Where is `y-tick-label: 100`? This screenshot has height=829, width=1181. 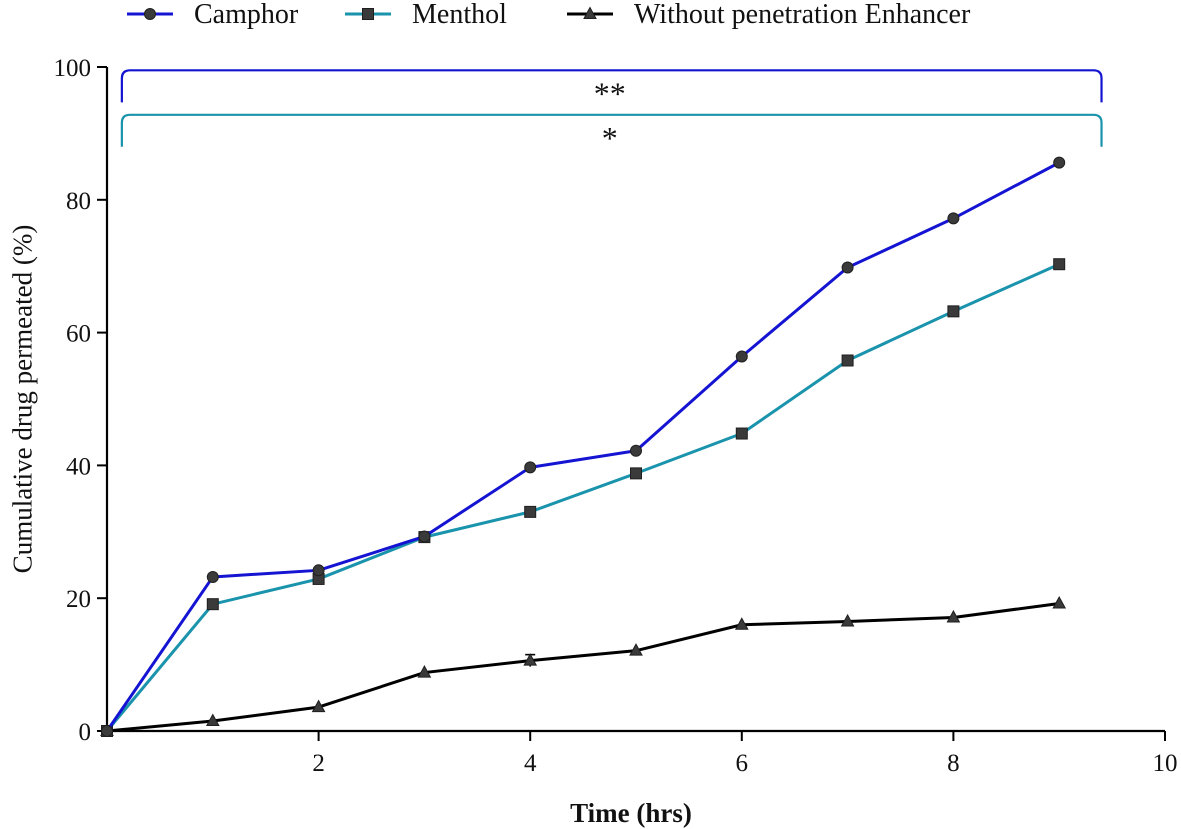
y-tick-label: 100 is located at coordinates (73, 68).